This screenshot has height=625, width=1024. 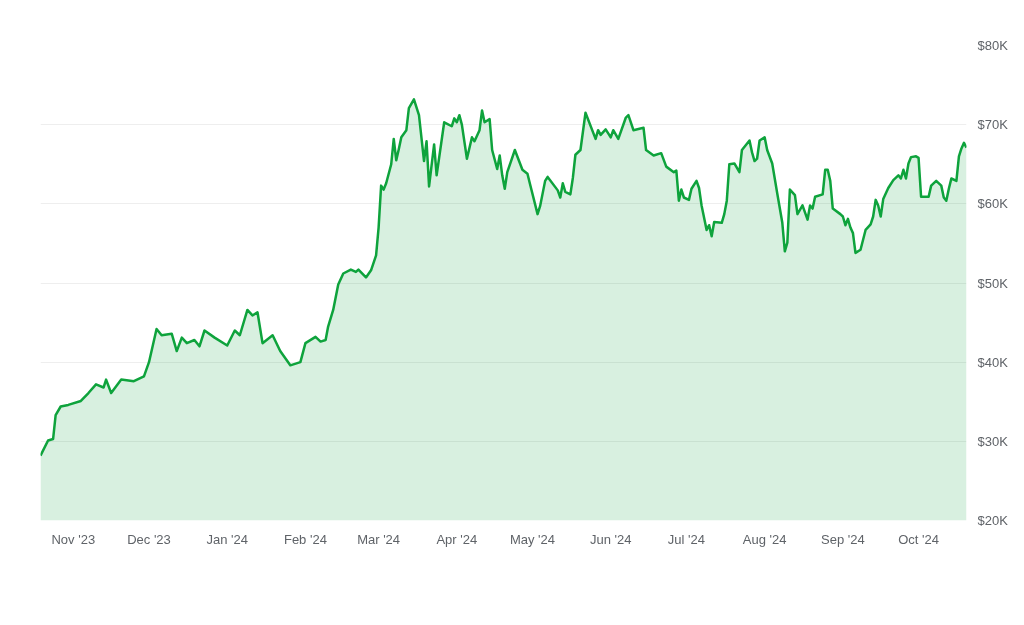 What do you see at coordinates (305, 539) in the screenshot?
I see `x-tick-label: Feb '24` at bounding box center [305, 539].